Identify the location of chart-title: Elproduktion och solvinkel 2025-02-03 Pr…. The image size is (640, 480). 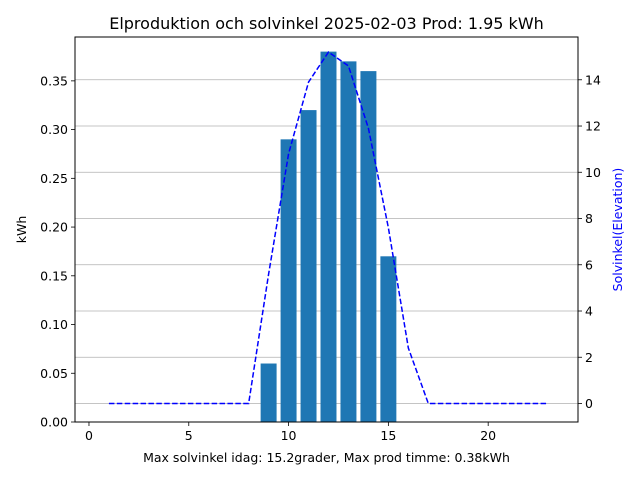
(326, 23).